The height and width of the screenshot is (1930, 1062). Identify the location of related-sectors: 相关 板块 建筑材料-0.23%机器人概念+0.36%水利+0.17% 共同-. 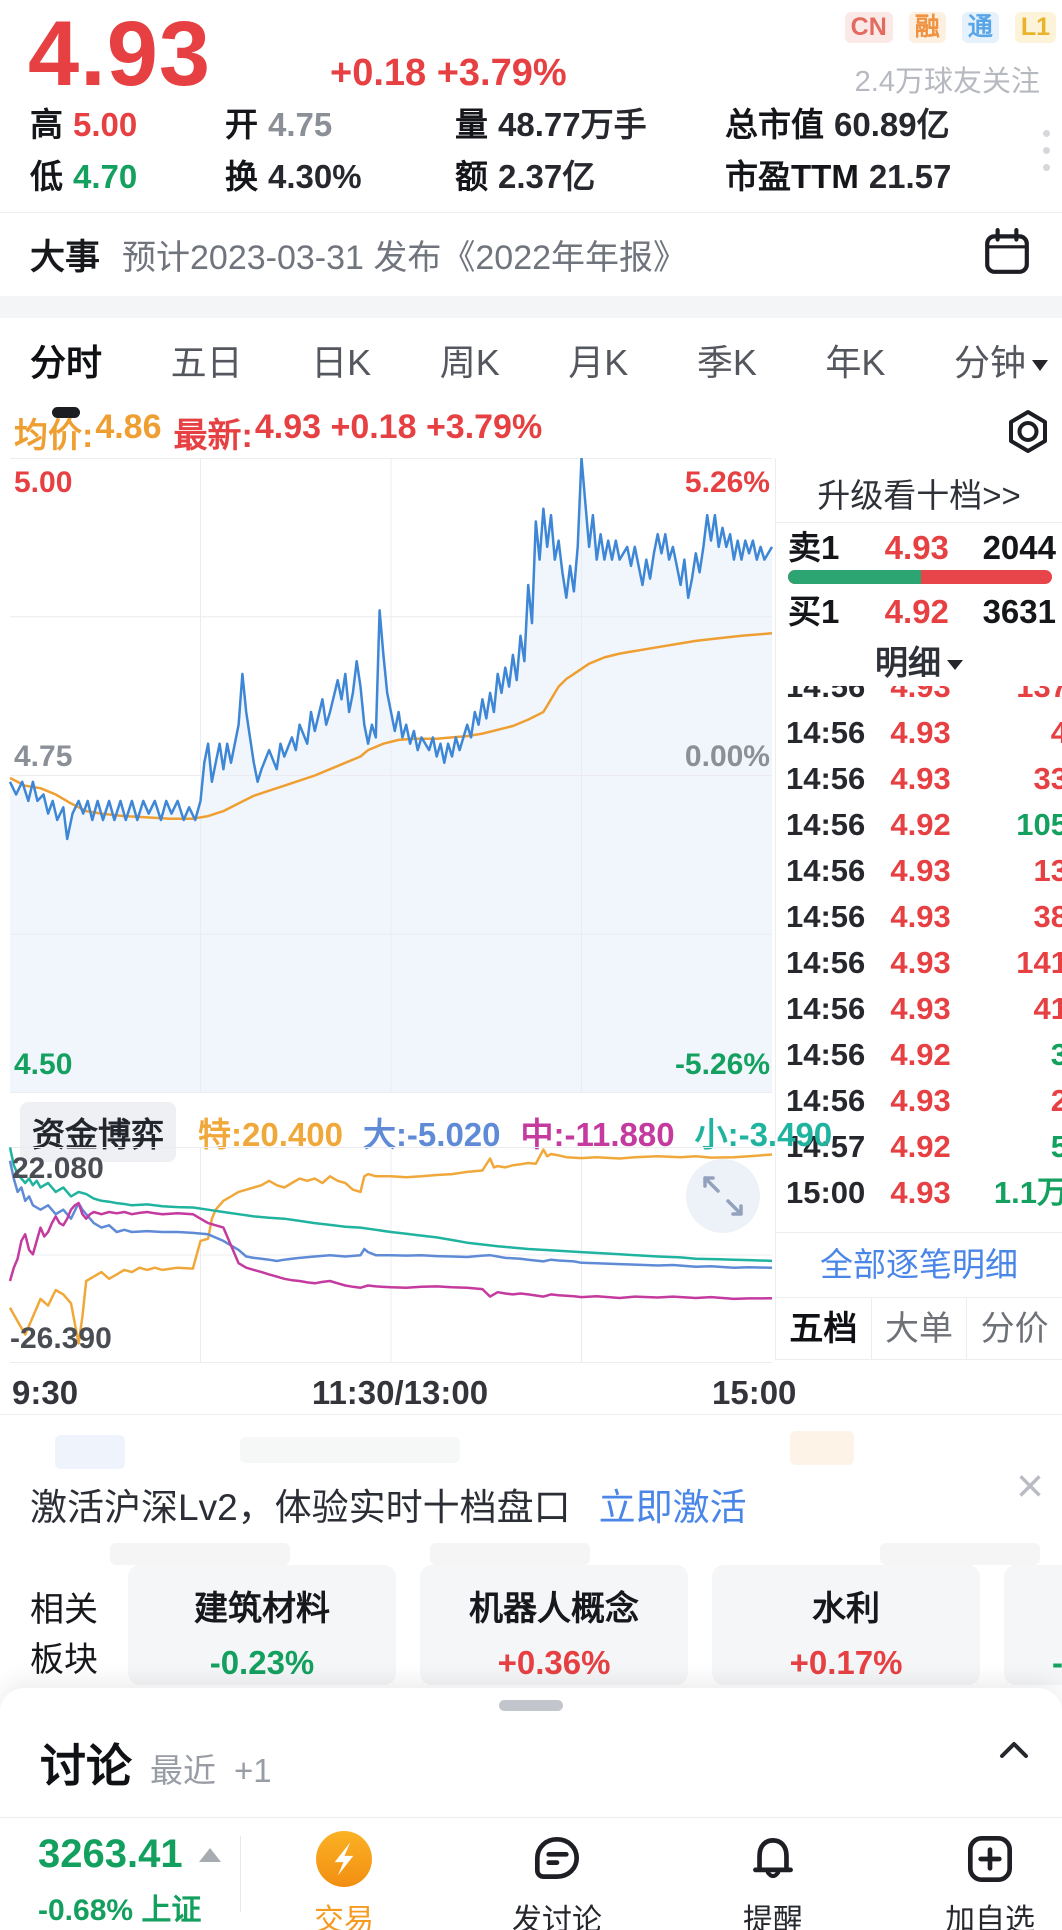
(531, 1676).